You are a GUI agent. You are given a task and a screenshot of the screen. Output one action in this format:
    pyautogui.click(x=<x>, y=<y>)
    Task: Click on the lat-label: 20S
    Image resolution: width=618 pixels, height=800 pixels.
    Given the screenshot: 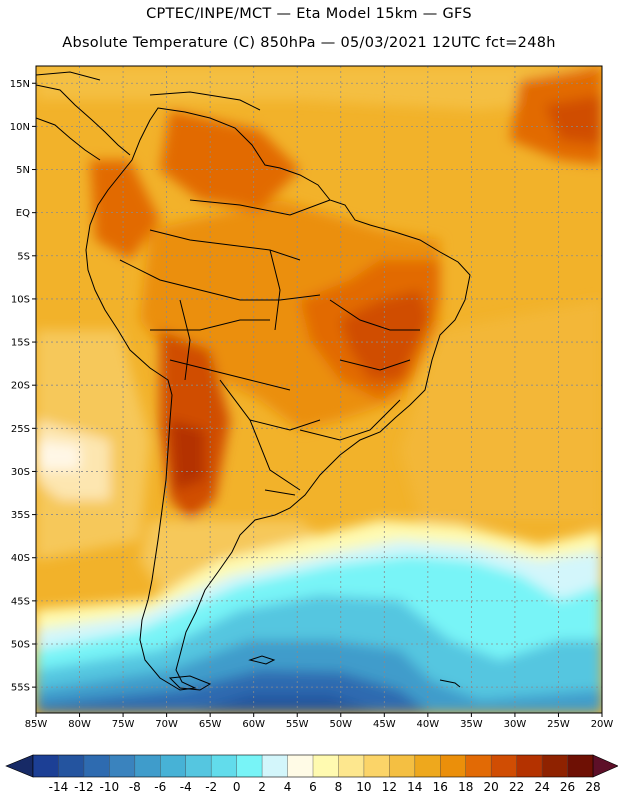 What is the action you would take?
    pyautogui.click(x=20, y=386)
    